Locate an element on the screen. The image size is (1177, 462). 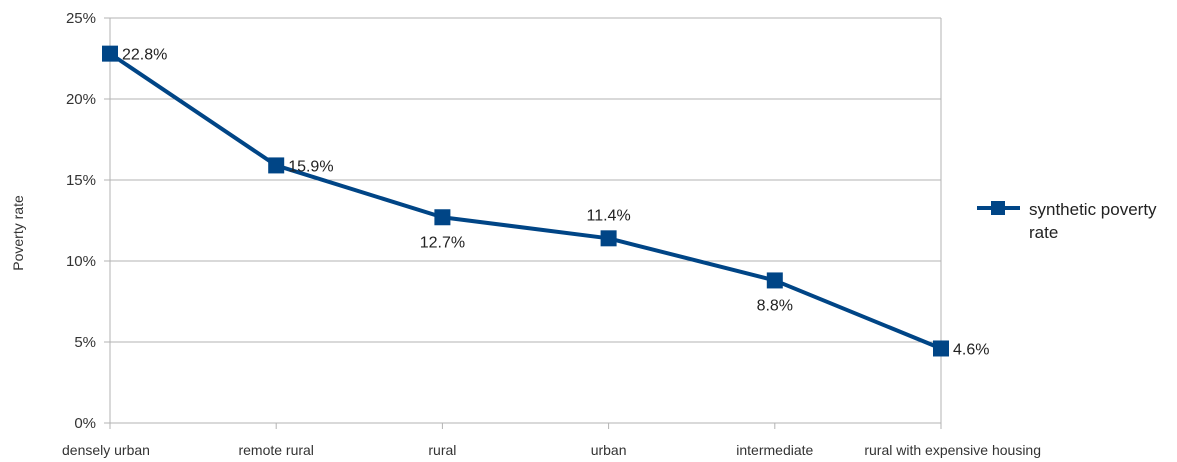
data-label: 15.9% is located at coordinates (310, 166).